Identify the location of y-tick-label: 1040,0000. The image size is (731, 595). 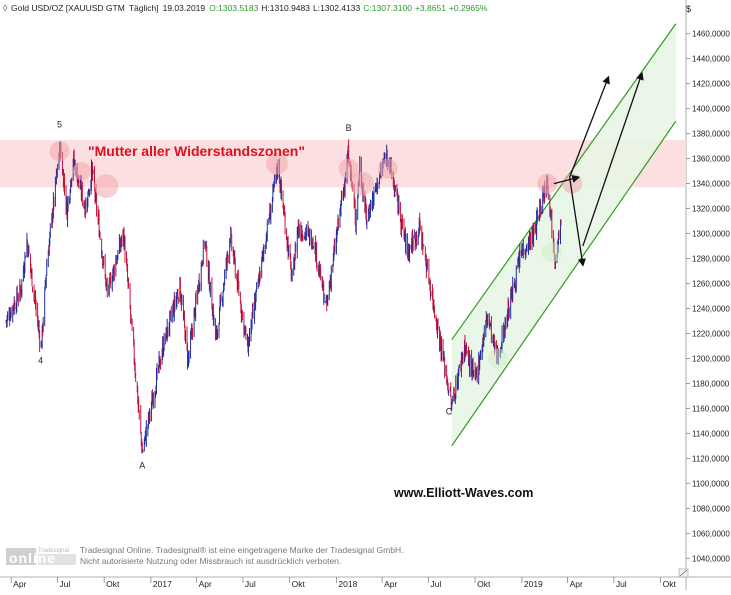
(711, 558).